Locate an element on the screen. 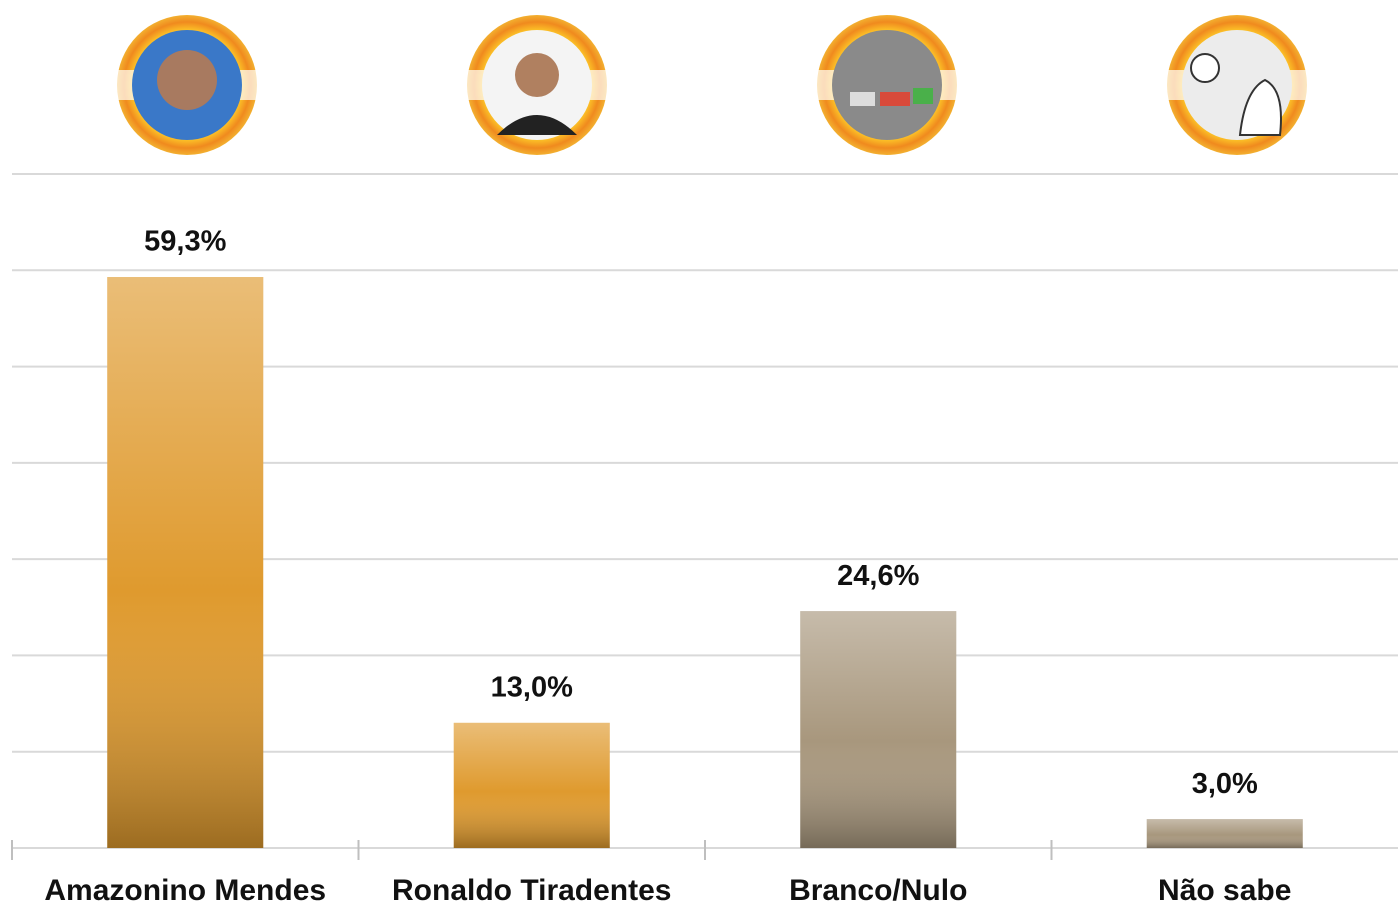 The image size is (1398, 910). value-label: 59,3% is located at coordinates (185, 242).